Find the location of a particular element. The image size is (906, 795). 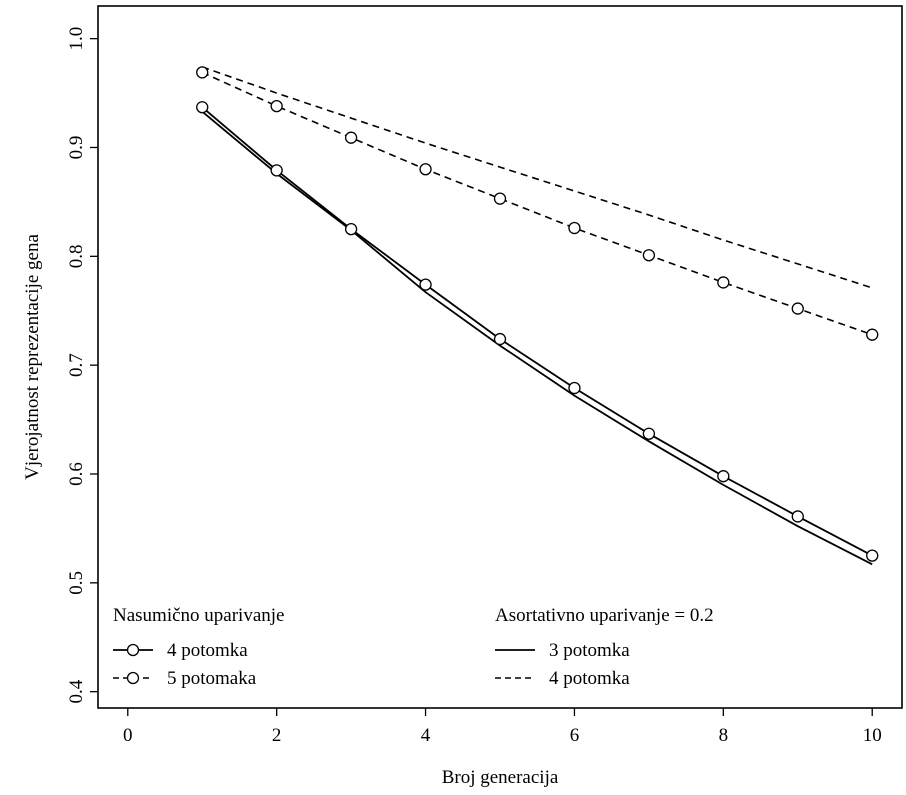

legend-entry-5-potomaka-random: 5 potomaka is located at coordinates (185, 678).